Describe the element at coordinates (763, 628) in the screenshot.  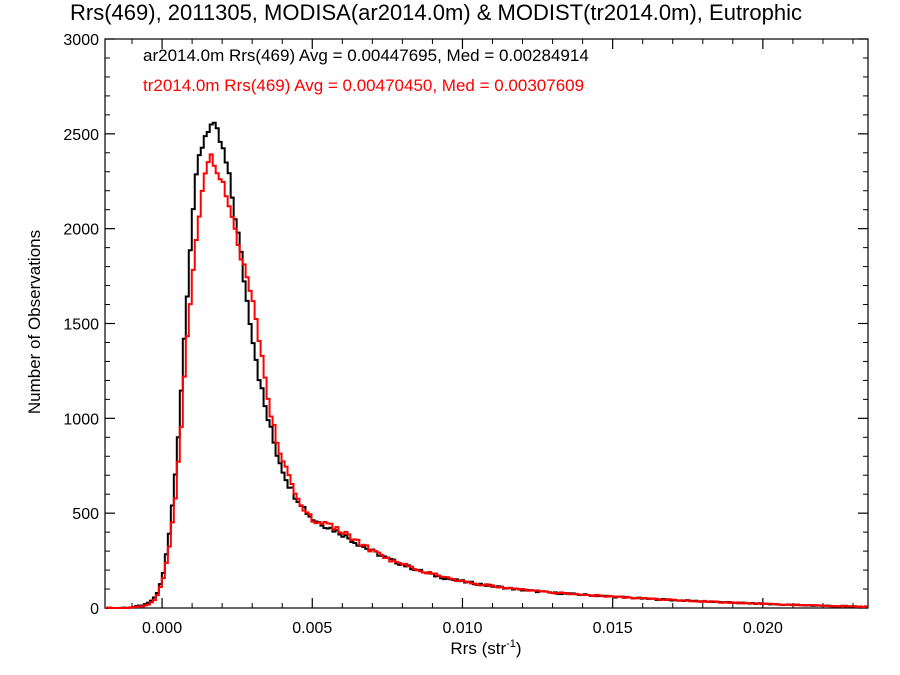
I see `x-tick-label: 0.020` at that location.